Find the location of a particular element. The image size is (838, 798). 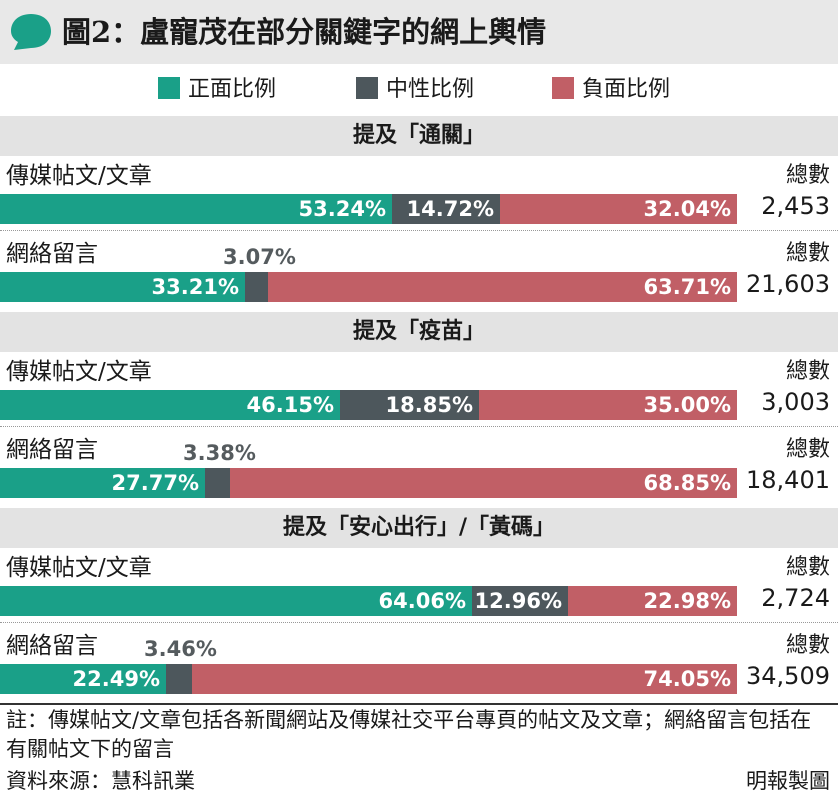

value-label-neutral-leave-home-safe-media-posts: 12.96% is located at coordinates (518, 601).